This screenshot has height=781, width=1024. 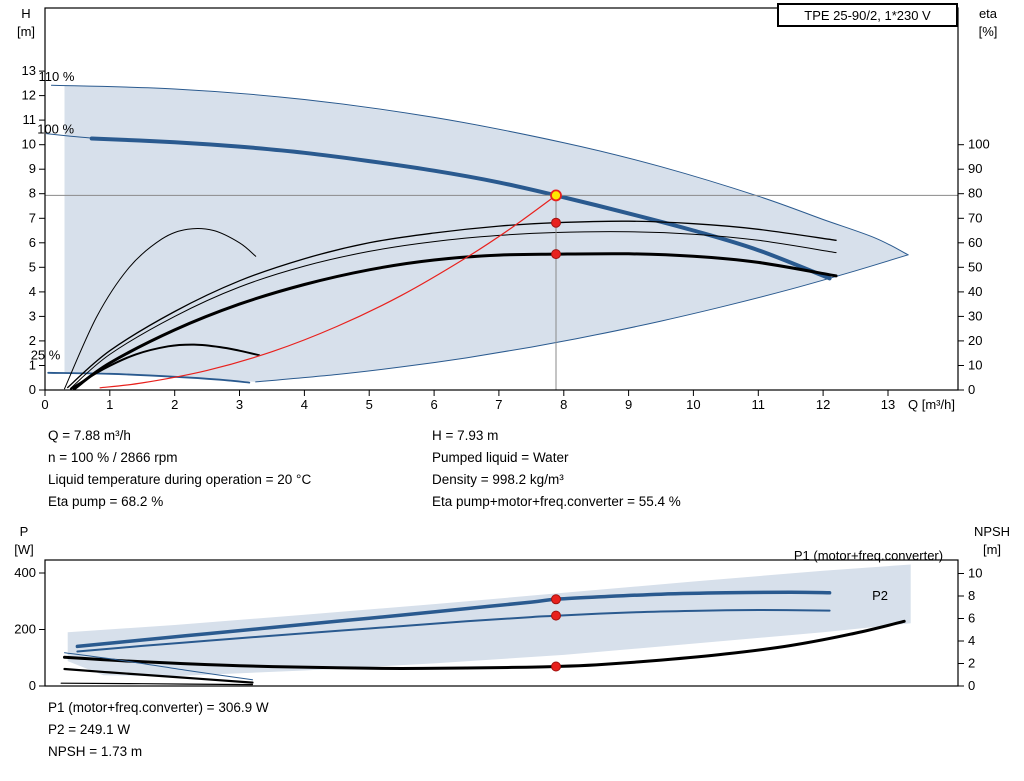 What do you see at coordinates (465, 435) in the screenshot?
I see `duty-info-line: H = 7.93 m` at bounding box center [465, 435].